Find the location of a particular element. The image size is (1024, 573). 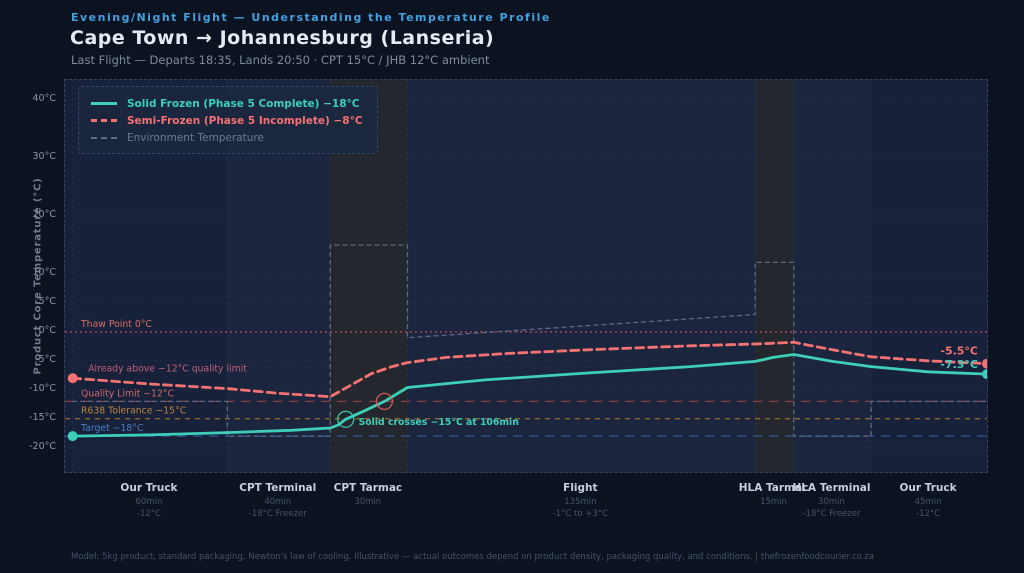

legend-label: Environment Temperature is located at coordinates (195, 137).